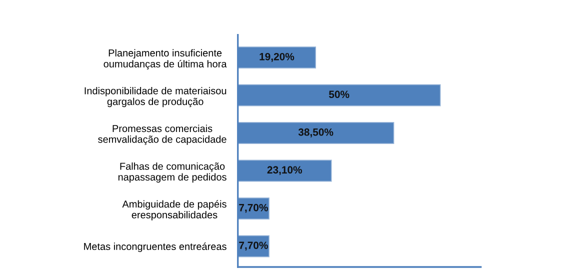 Image resolution: width=565 pixels, height=279 pixels. Describe the element at coordinates (162, 134) in the screenshot. I see `y-tick-label: Promessas comerciais semvalidação de capacidade` at that location.